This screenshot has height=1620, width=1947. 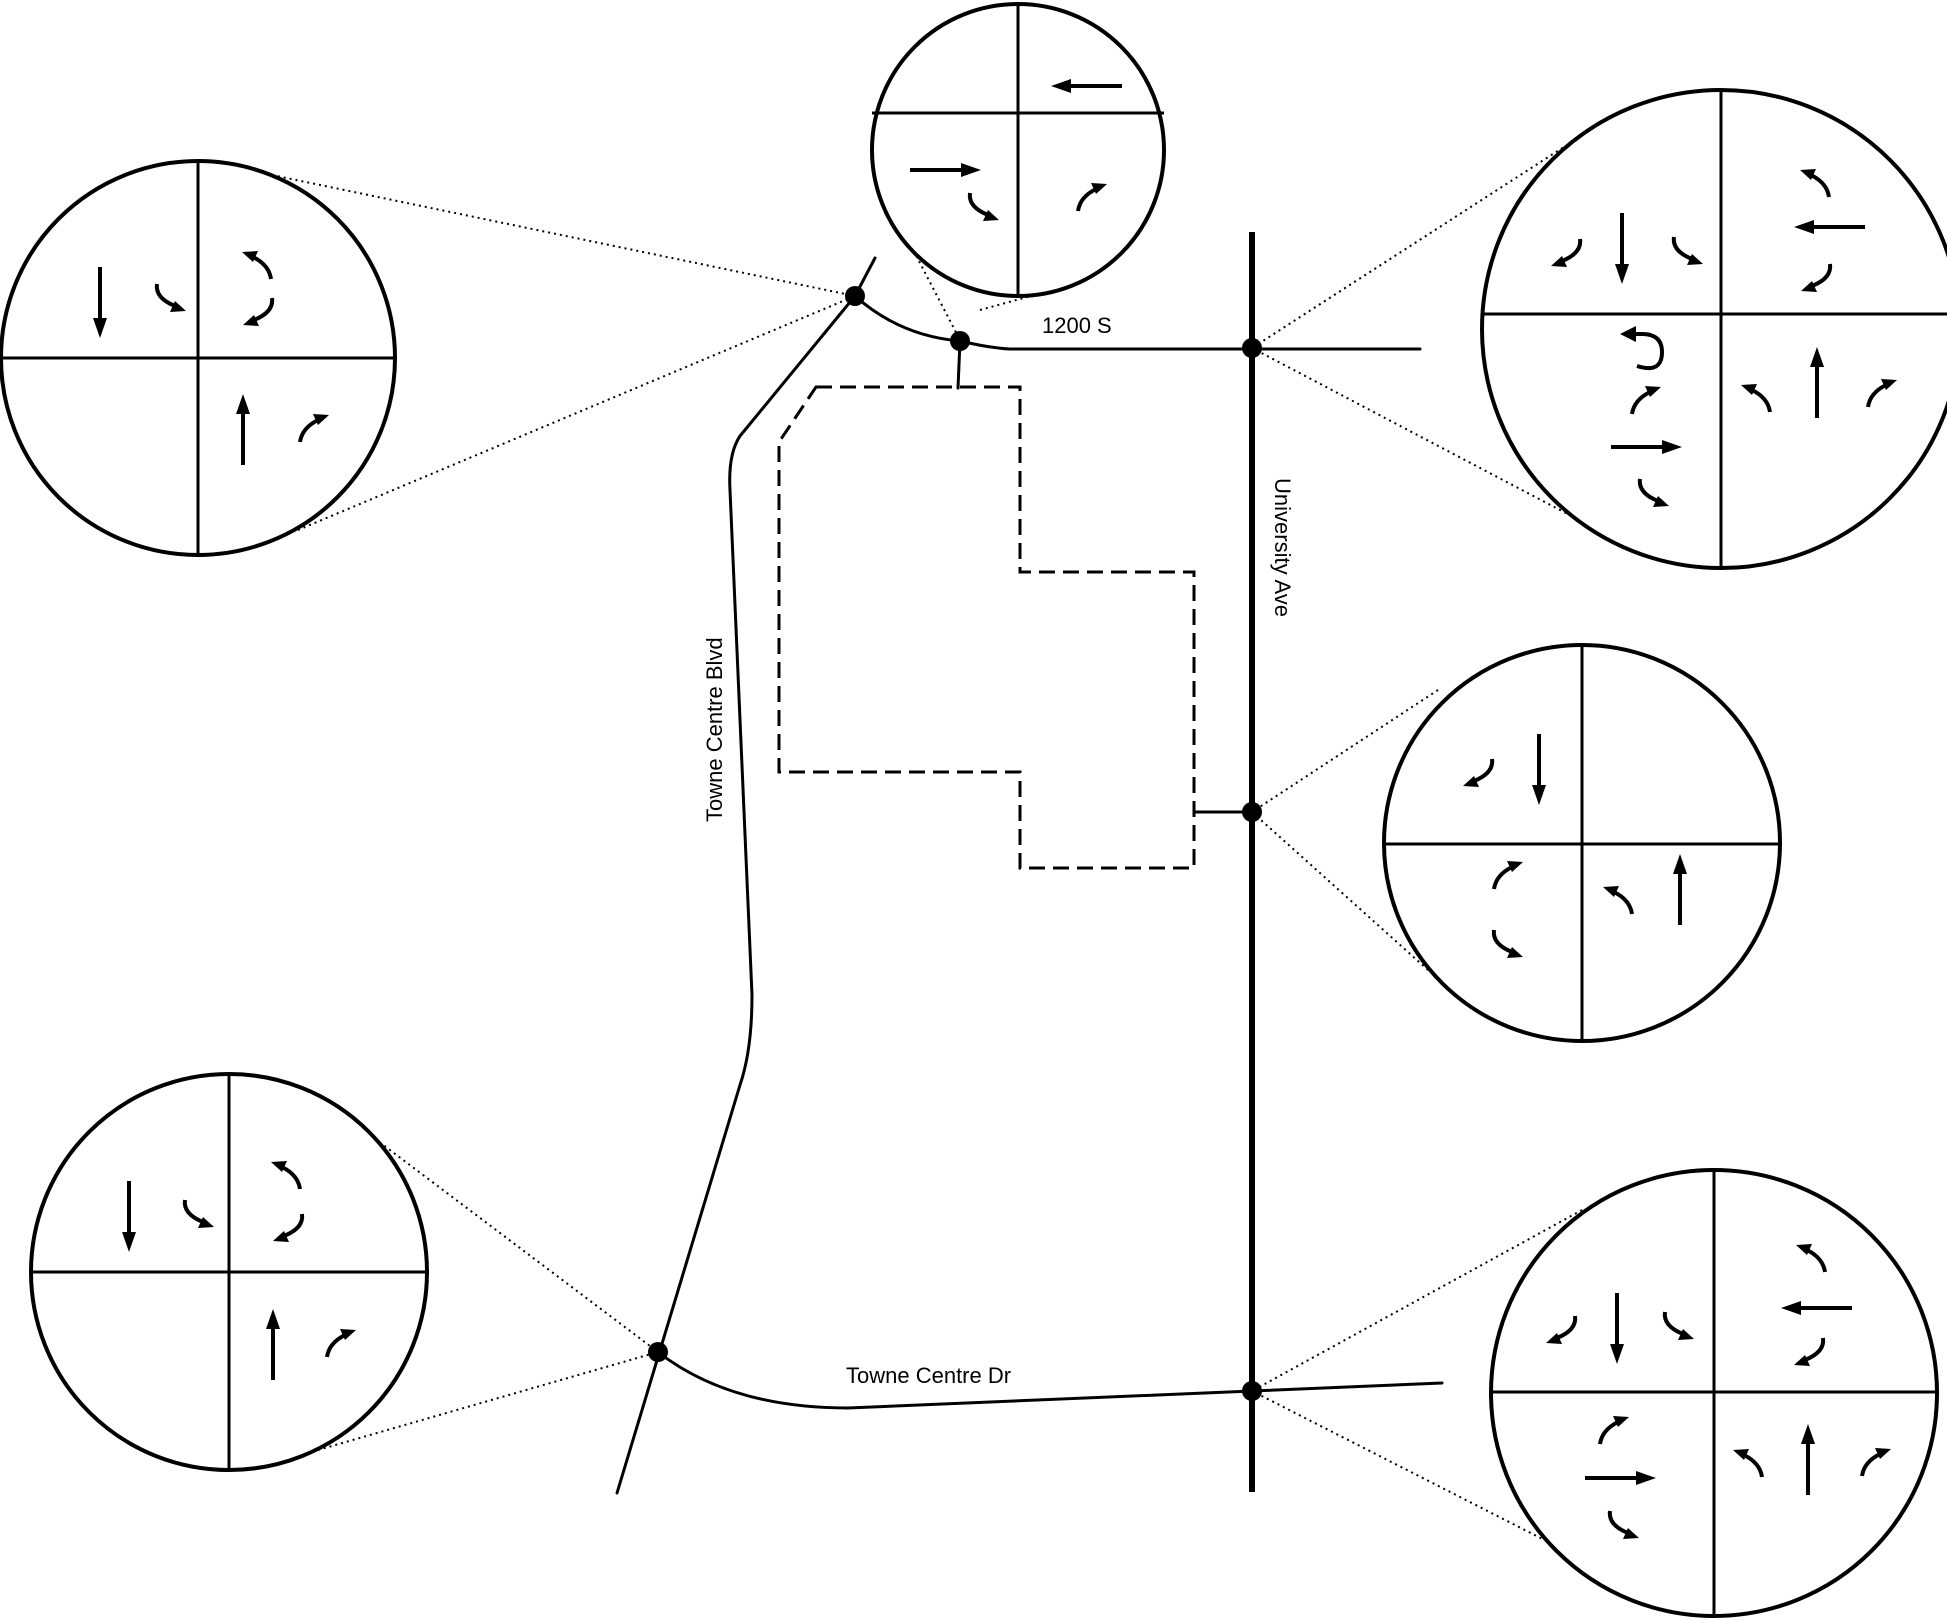 I want to click on node-1200s-university, so click(x=1252, y=348).